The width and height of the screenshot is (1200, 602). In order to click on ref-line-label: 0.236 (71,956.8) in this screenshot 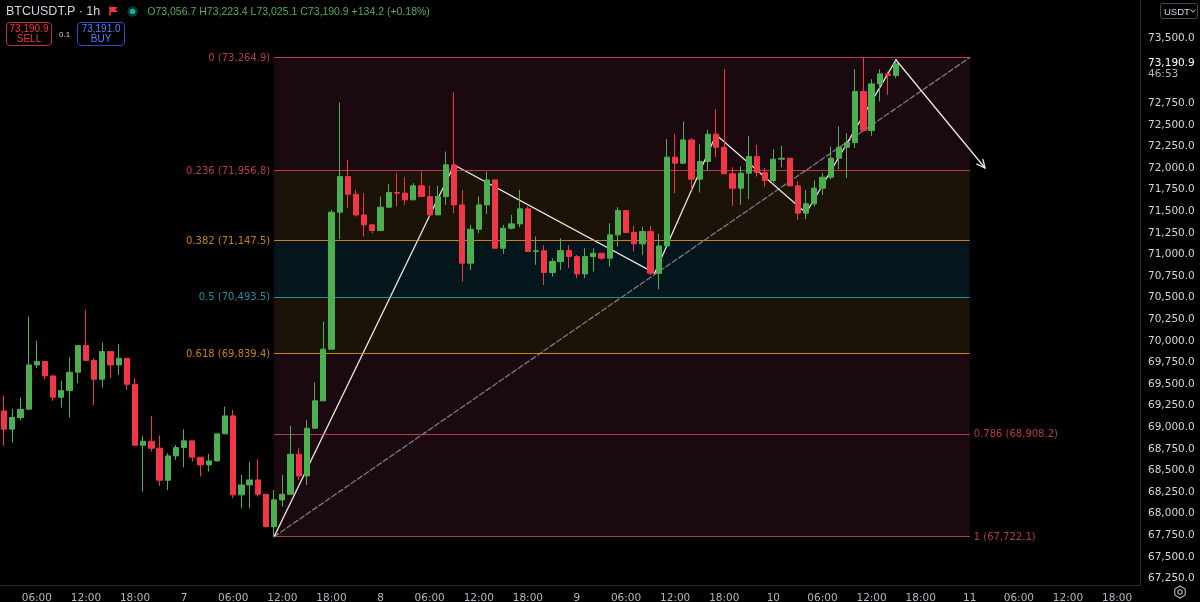, I will do `click(228, 171)`.